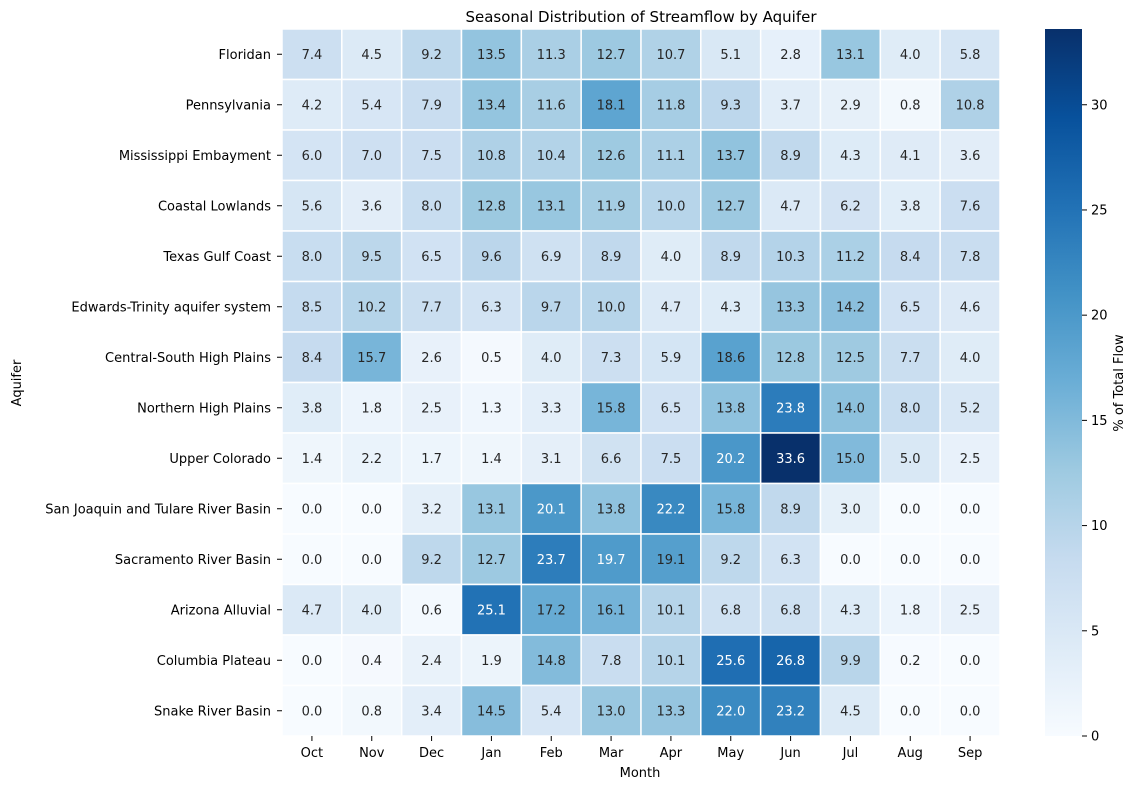 The image size is (1137, 790). I want to click on cell-value-label: 7.5, so click(431, 156).